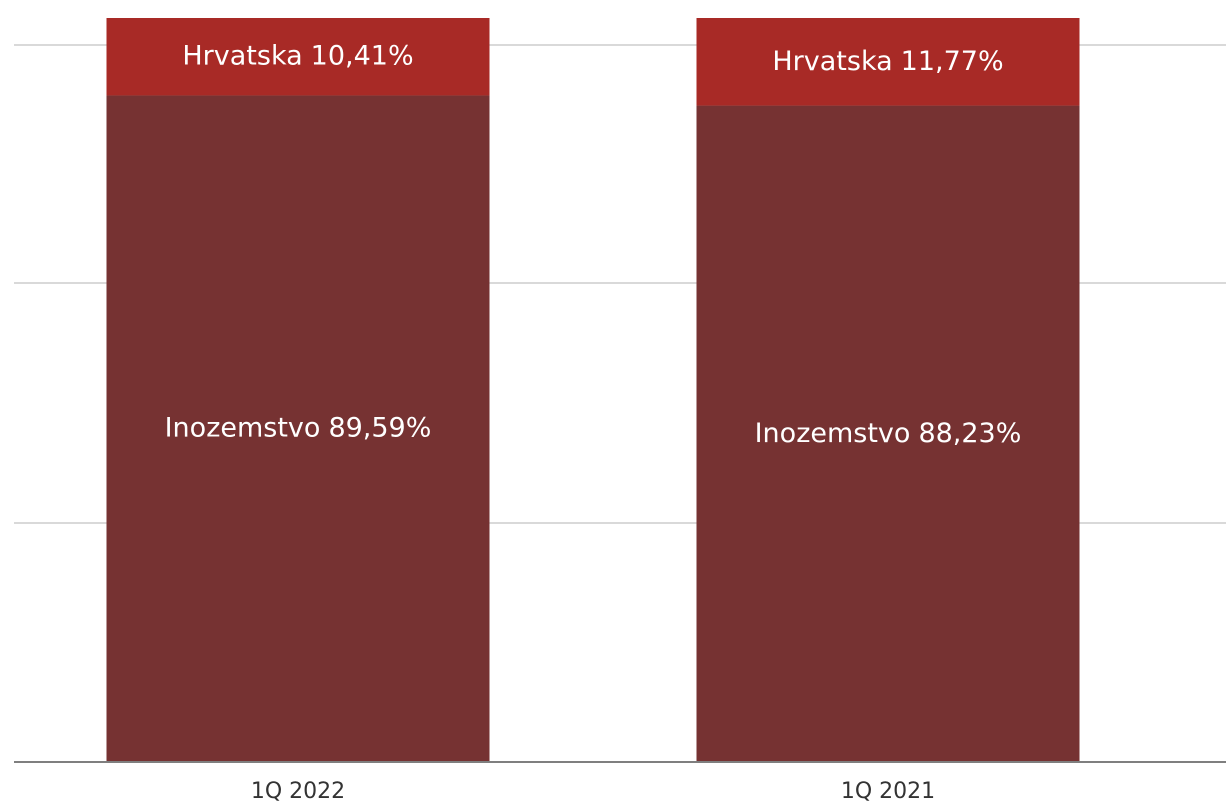 The height and width of the screenshot is (805, 1226). I want to click on data-label: Hrvatska 11,77%, so click(887, 60).